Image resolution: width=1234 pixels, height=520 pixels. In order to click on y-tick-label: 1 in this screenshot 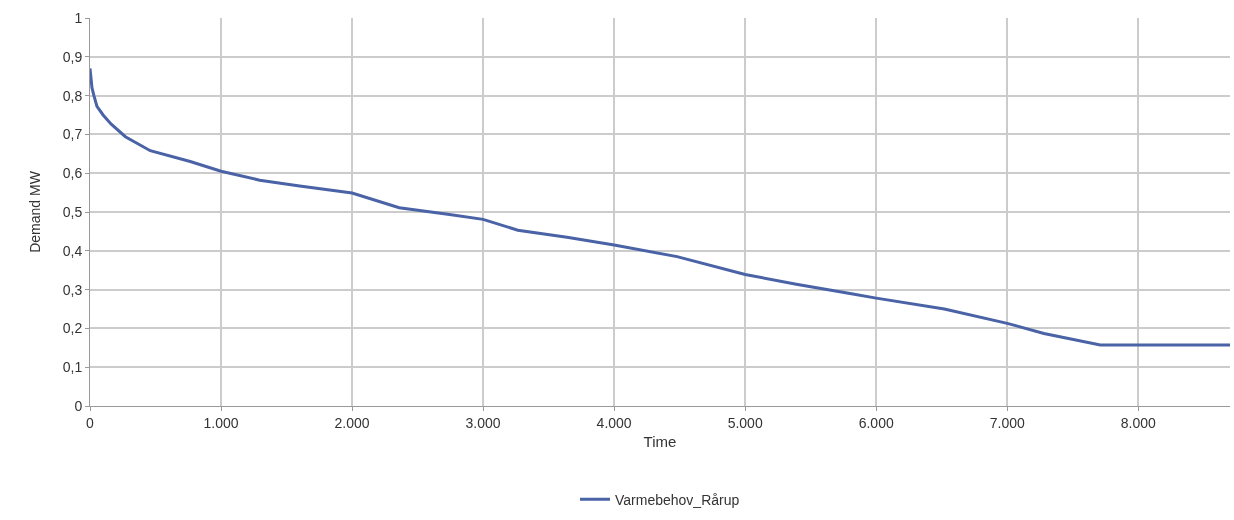, I will do `click(78, 17)`.